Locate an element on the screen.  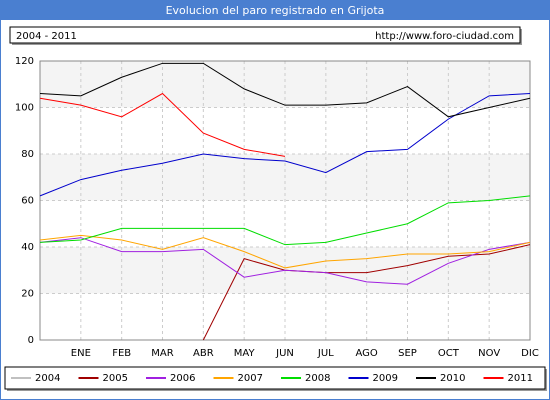
x-tick-label: JUN is located at coordinates (284, 353).